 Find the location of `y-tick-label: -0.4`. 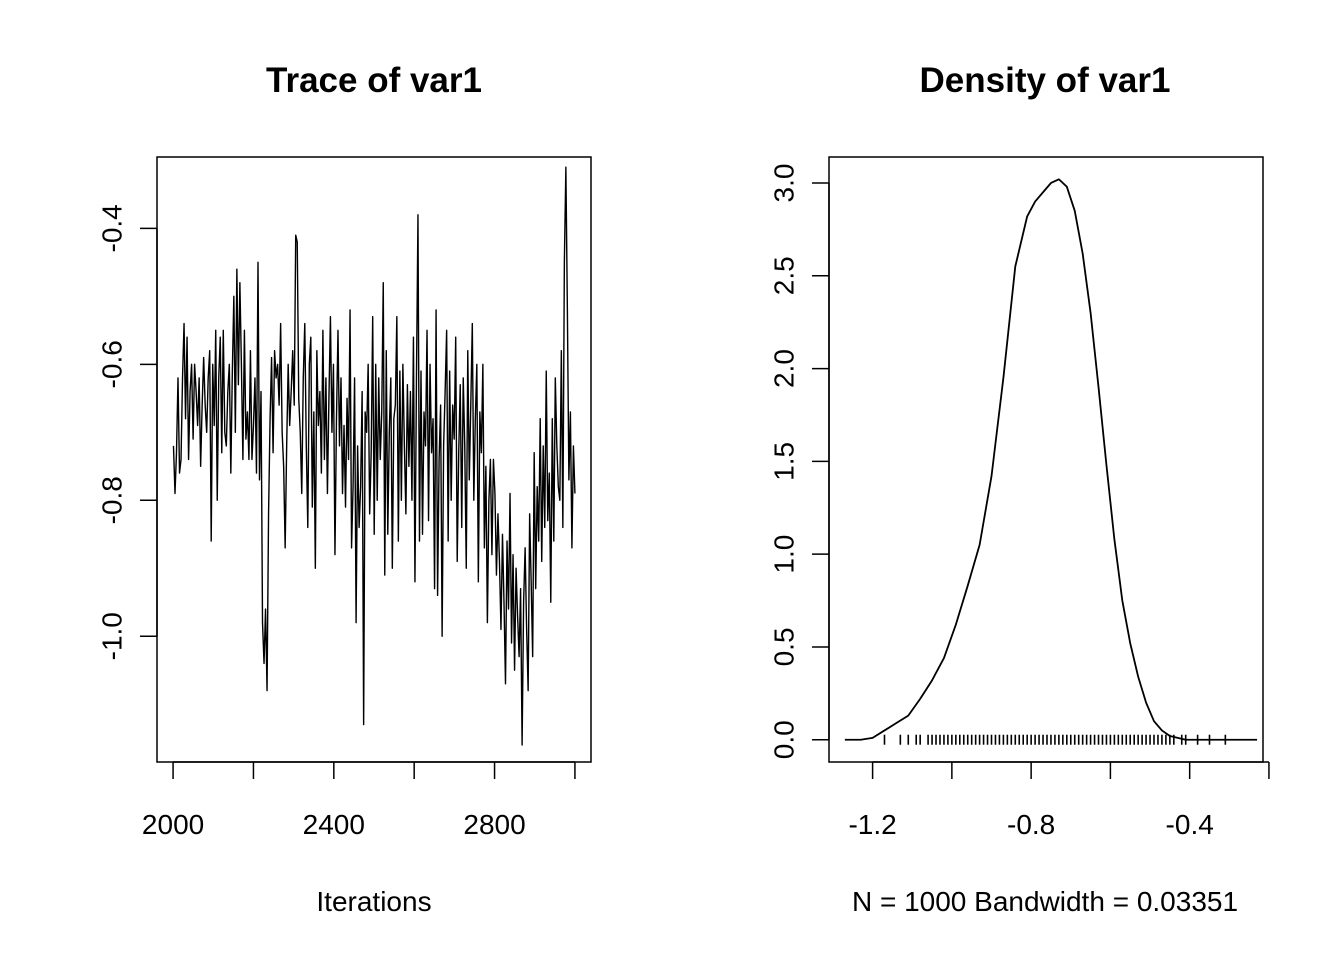

y-tick-label: -0.4 is located at coordinates (111, 228).